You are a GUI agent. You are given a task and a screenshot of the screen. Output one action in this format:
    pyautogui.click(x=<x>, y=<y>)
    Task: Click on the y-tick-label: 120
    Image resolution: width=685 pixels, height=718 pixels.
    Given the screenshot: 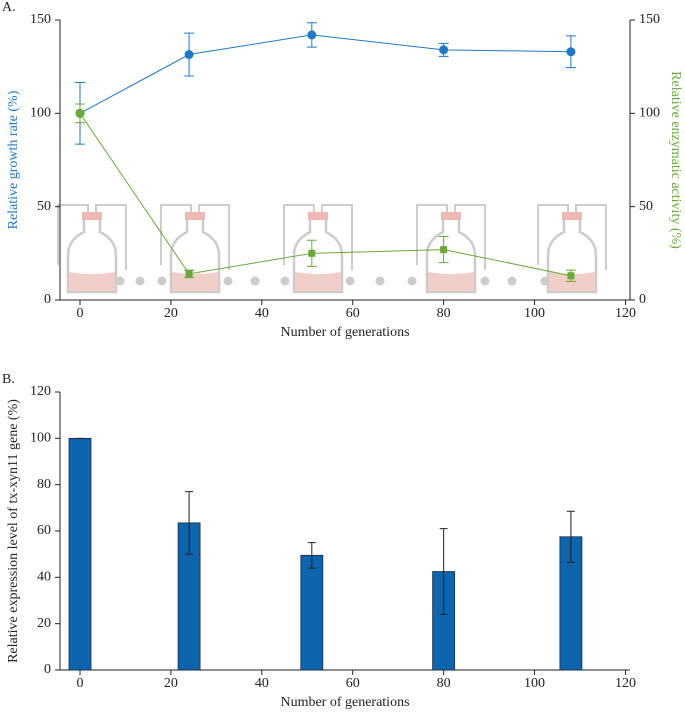 What is the action you would take?
    pyautogui.click(x=40, y=391)
    